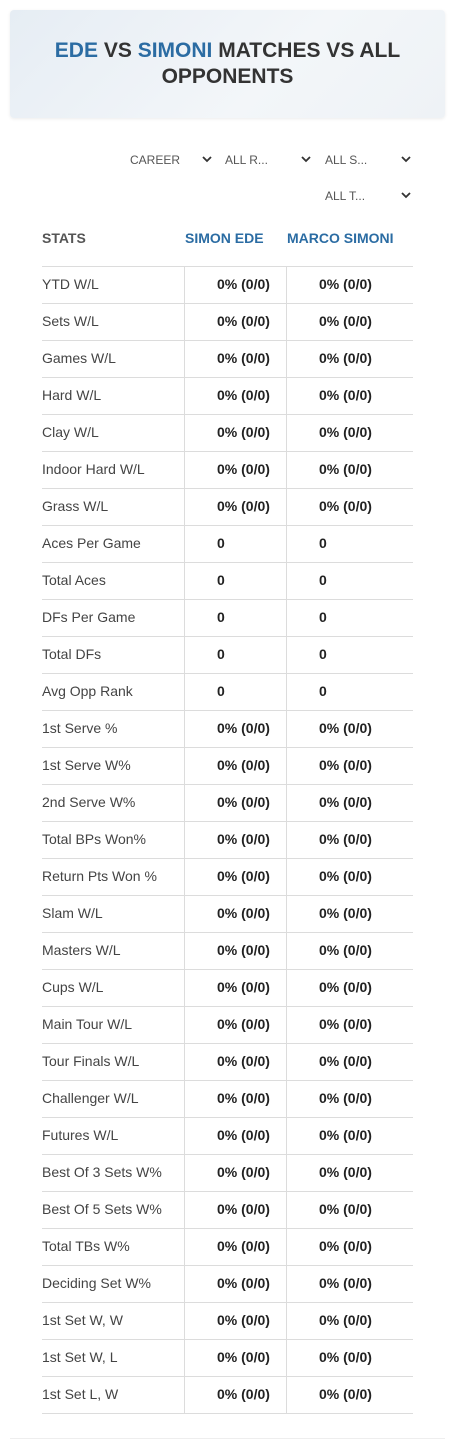 This screenshot has height=1448, width=455. I want to click on stat-label: 1st Set W, W, so click(82, 1320).